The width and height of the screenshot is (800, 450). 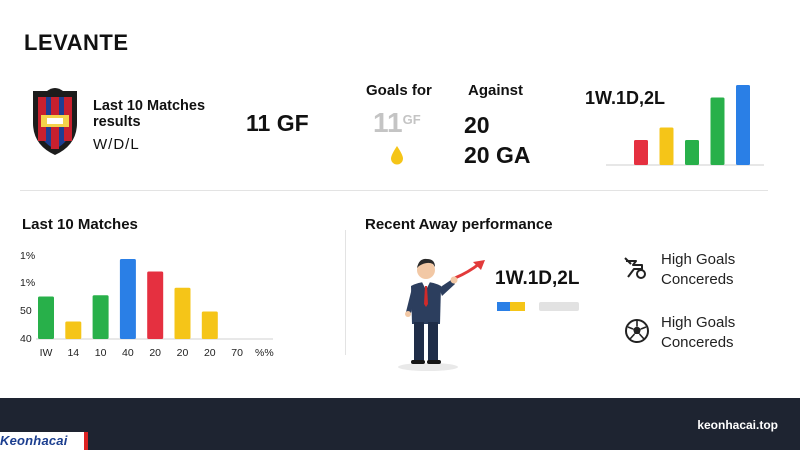 What do you see at coordinates (698, 333) in the screenshot?
I see `stat-high-goals-2: High Goals Concereds` at bounding box center [698, 333].